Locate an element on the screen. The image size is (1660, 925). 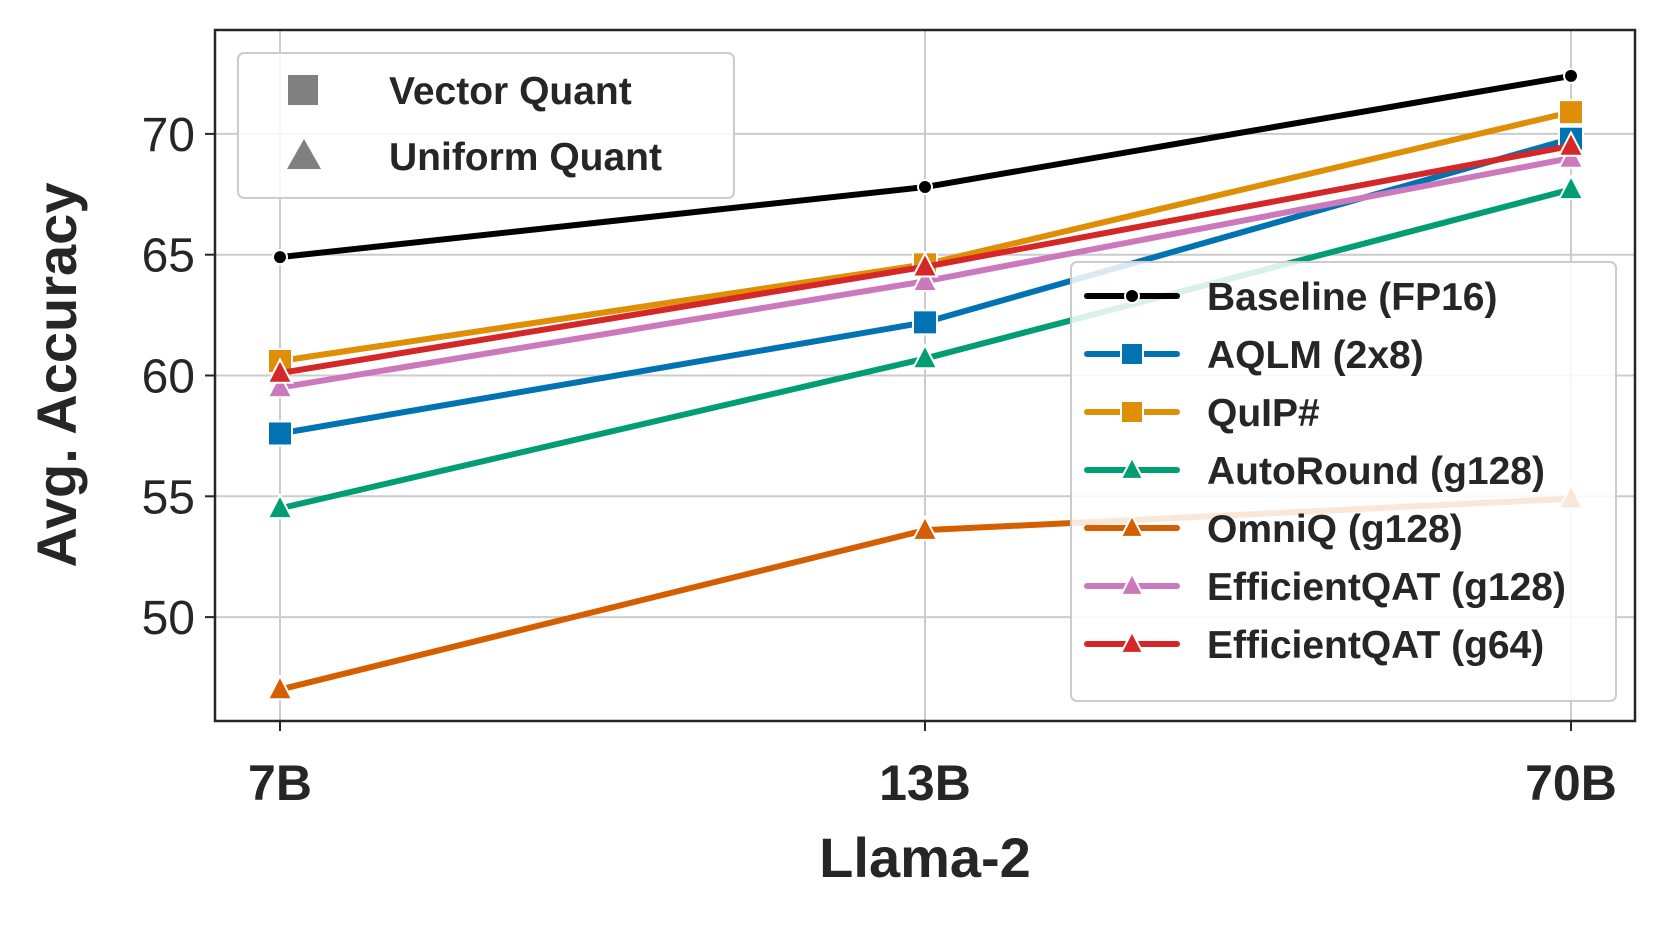
legend-marker-omniq-g128 is located at coordinates (1132, 525).